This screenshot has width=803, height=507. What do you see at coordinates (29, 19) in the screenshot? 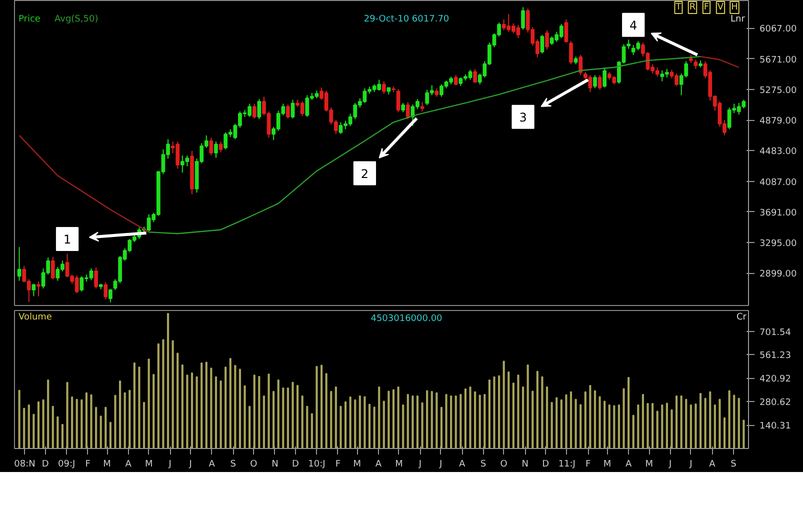
I see `annotation: Price` at bounding box center [29, 19].